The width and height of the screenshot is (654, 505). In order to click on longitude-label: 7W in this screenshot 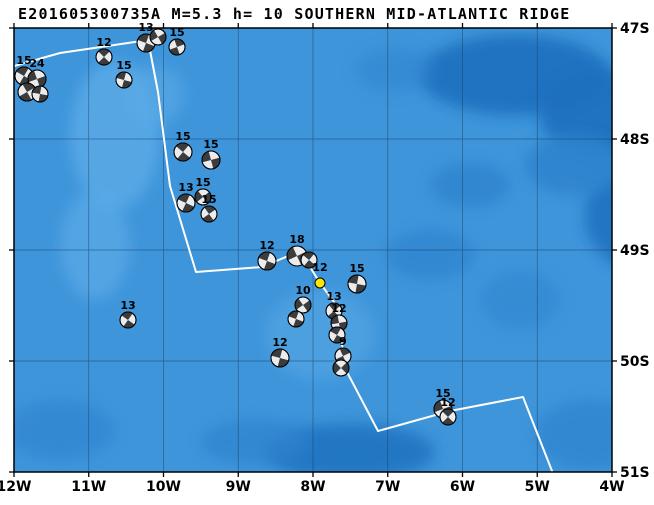, I will do `click(387, 487)`.